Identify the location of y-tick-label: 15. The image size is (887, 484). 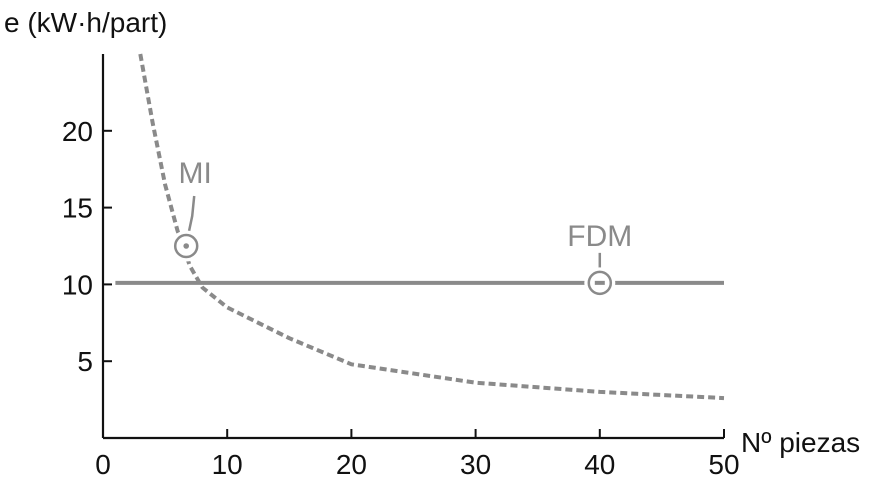
(77, 208).